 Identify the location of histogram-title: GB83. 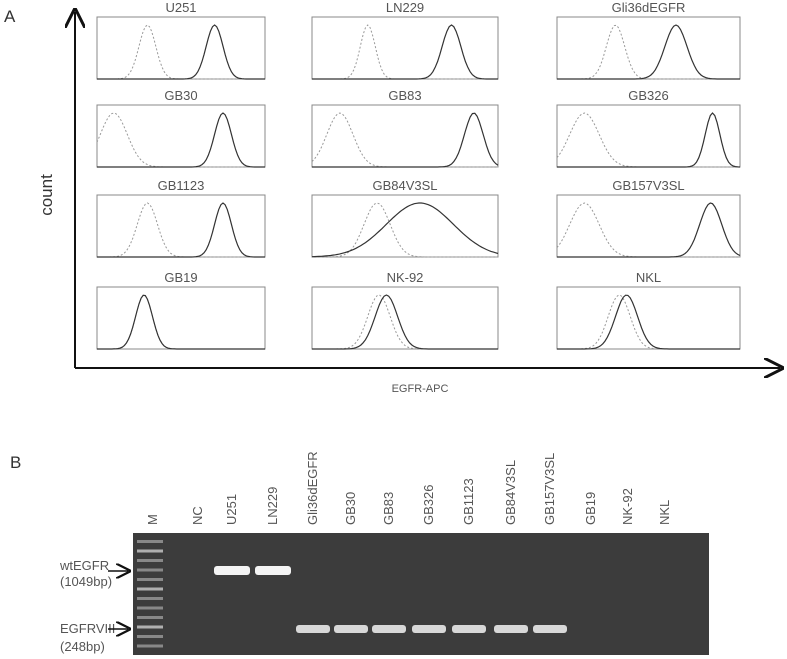
(404, 95).